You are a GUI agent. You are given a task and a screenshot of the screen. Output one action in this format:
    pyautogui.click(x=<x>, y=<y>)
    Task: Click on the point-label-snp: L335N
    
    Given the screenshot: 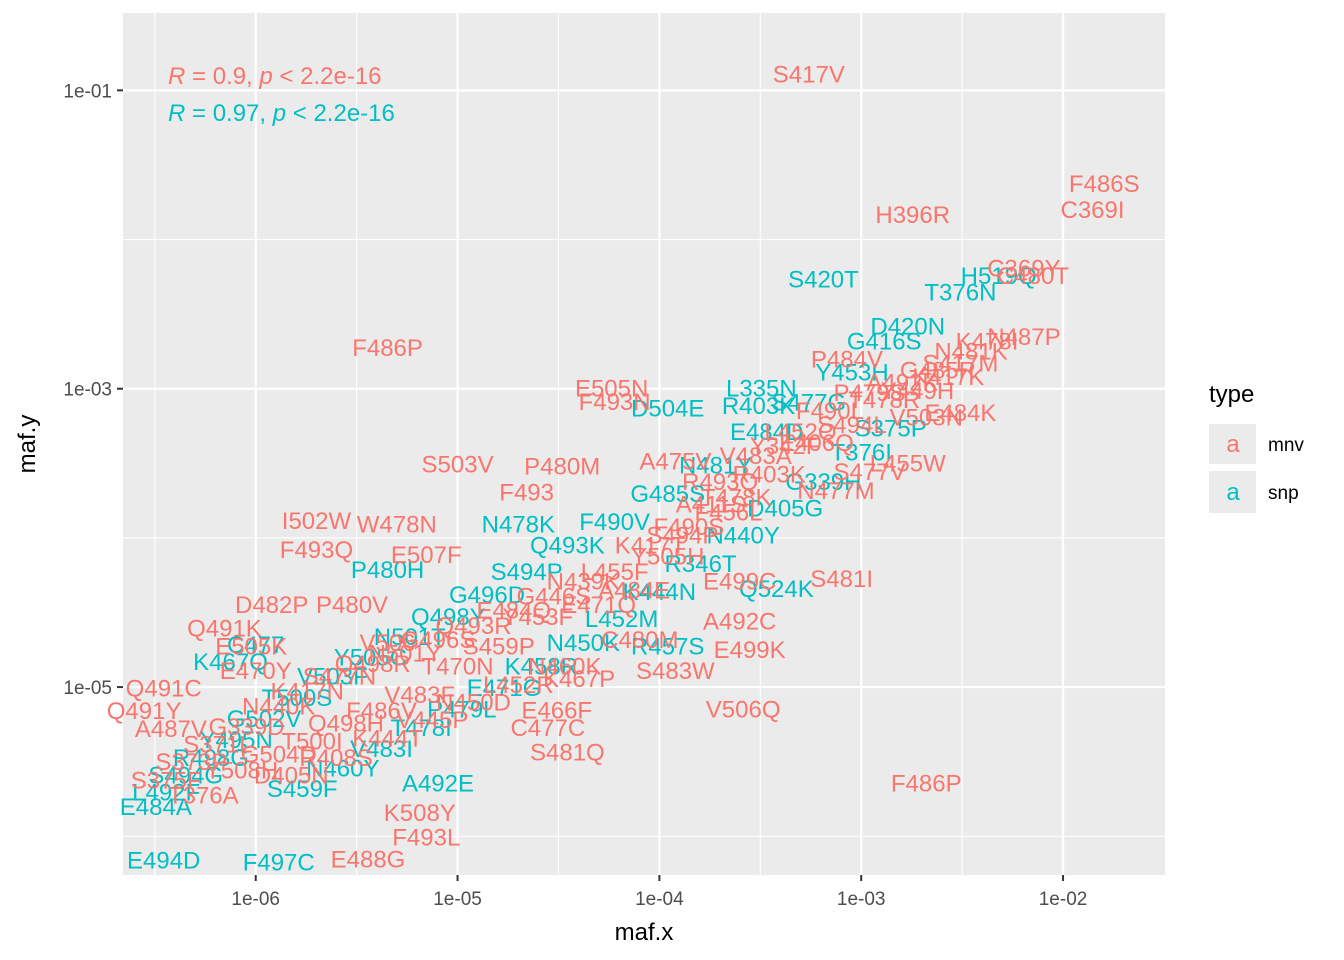 What is the action you would take?
    pyautogui.click(x=761, y=388)
    